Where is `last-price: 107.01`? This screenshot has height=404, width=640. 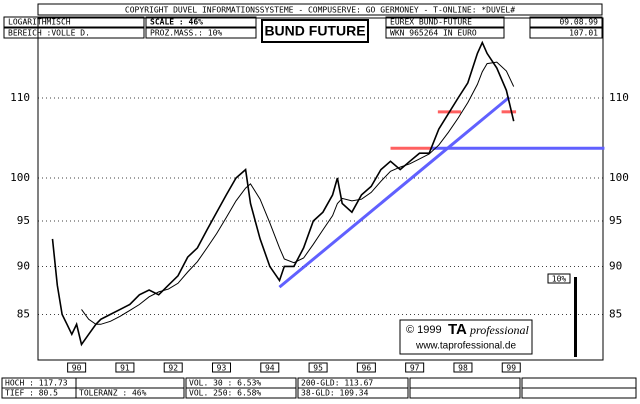 last-price: 107.01 is located at coordinates (583, 33).